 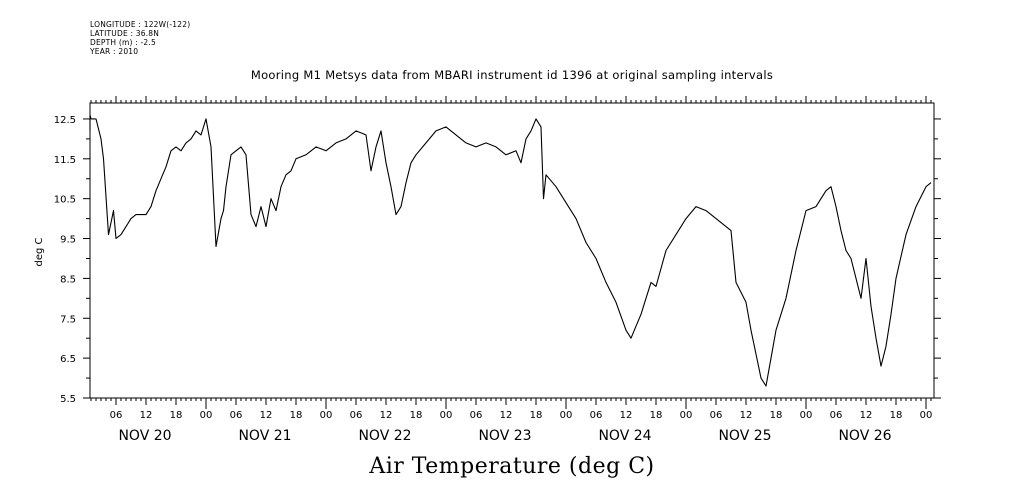 What do you see at coordinates (68, 319) in the screenshot?
I see `y-tick-label: 7.5` at bounding box center [68, 319].